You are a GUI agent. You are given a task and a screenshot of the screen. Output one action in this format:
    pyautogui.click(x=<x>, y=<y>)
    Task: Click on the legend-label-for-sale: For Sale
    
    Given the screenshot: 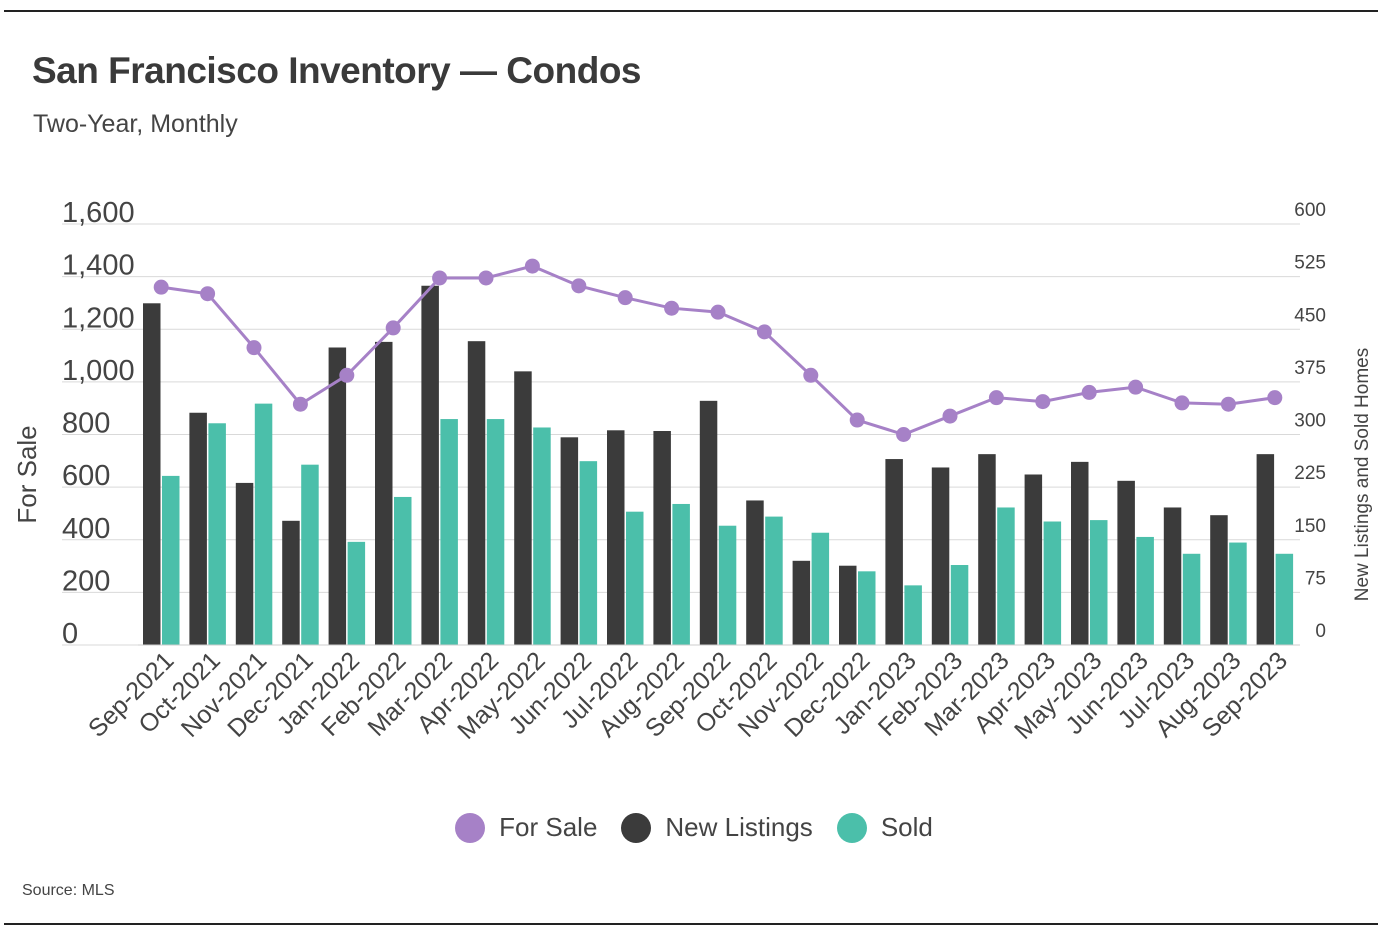 What is the action you would take?
    pyautogui.click(x=548, y=827)
    